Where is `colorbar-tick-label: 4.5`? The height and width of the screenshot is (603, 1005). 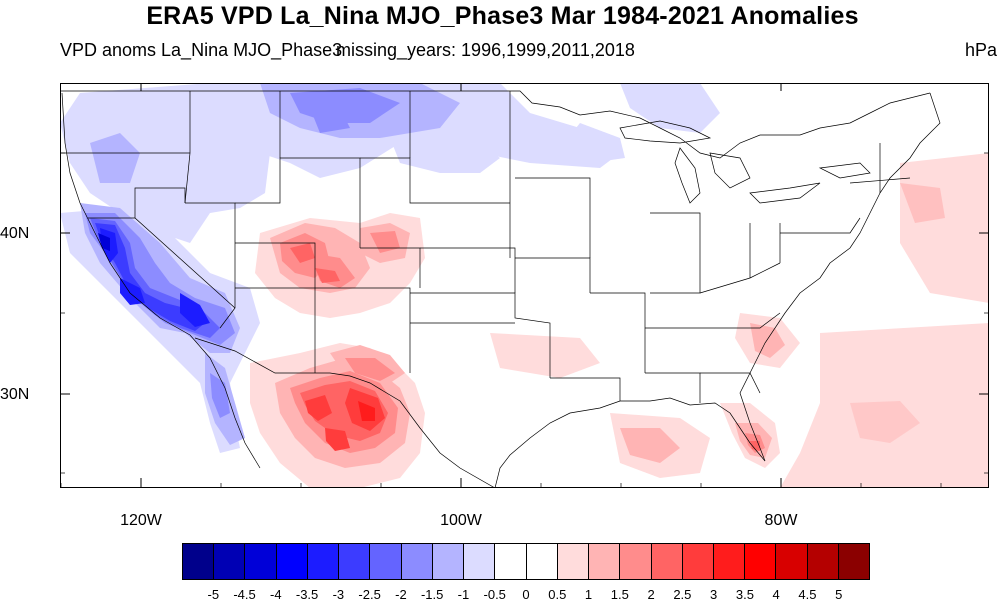 colorbar-tick-label: 4.5 is located at coordinates (807, 594).